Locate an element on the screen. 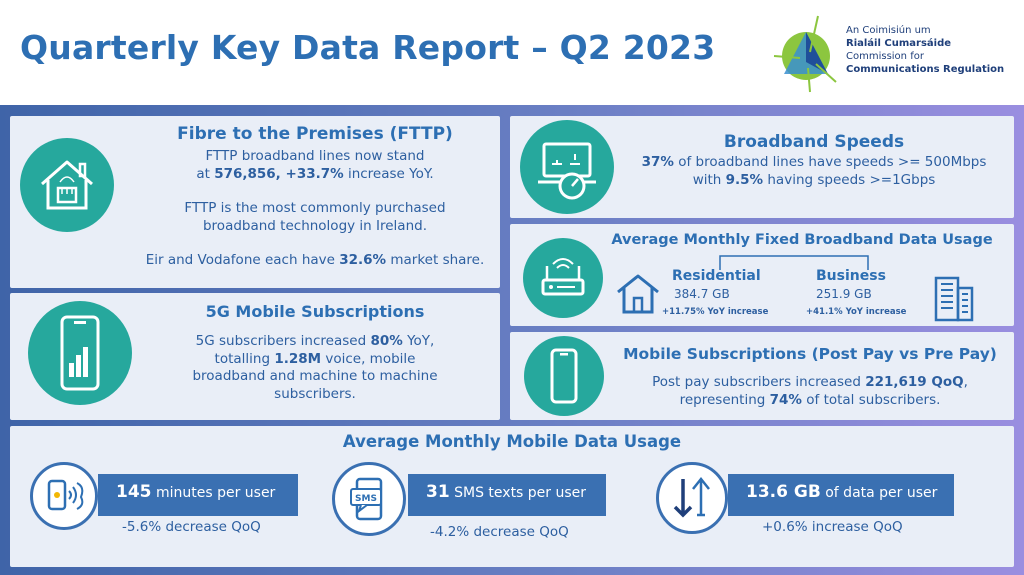  fttp-line-5-prefix: Eir and Vodafone each have is located at coordinates (242, 260).